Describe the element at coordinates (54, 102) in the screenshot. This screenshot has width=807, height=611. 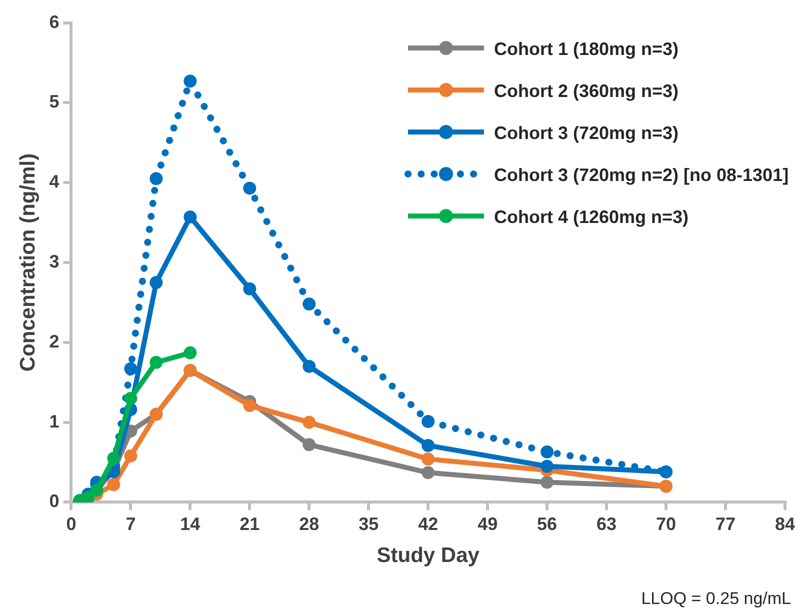
I see `y-tick-label: 5` at that location.